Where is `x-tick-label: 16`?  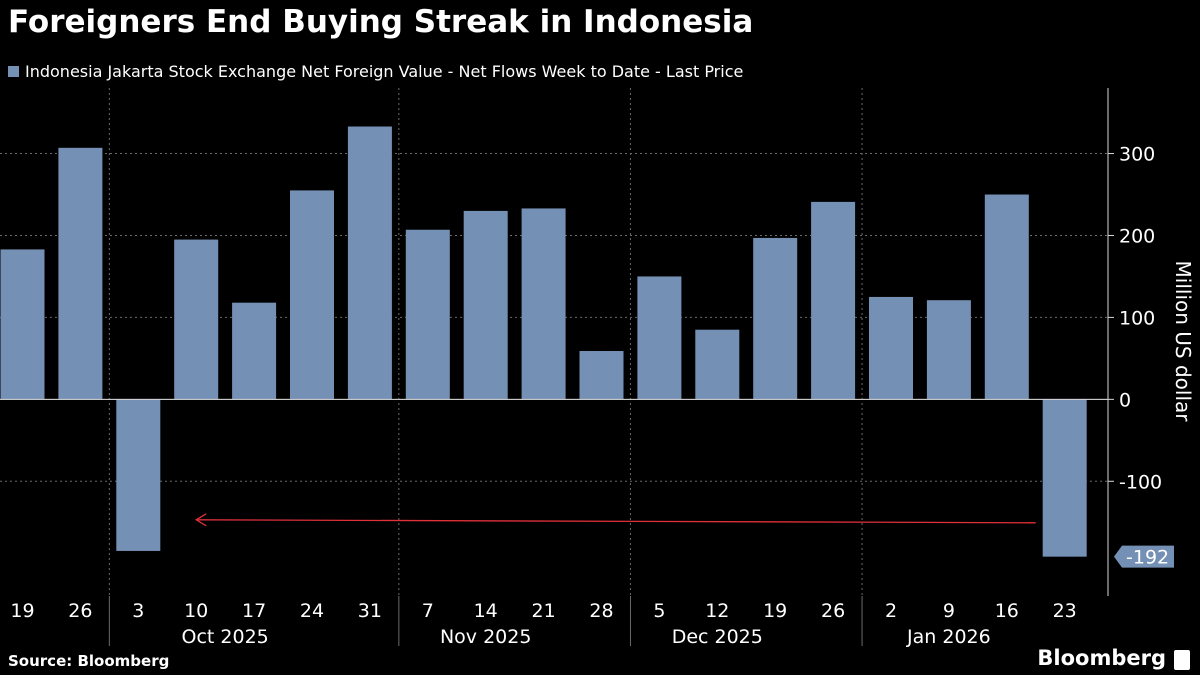 x-tick-label: 16 is located at coordinates (1007, 611).